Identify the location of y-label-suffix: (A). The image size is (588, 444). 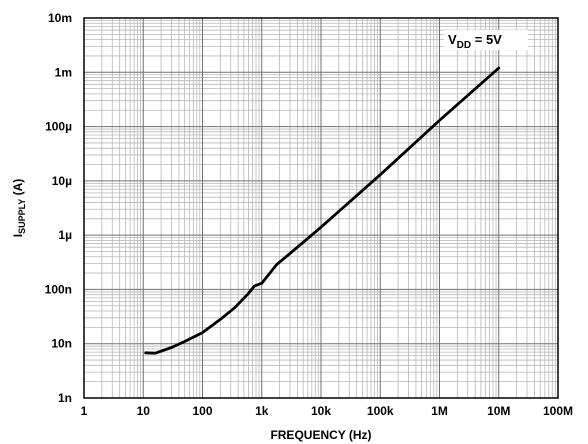
(18, 189).